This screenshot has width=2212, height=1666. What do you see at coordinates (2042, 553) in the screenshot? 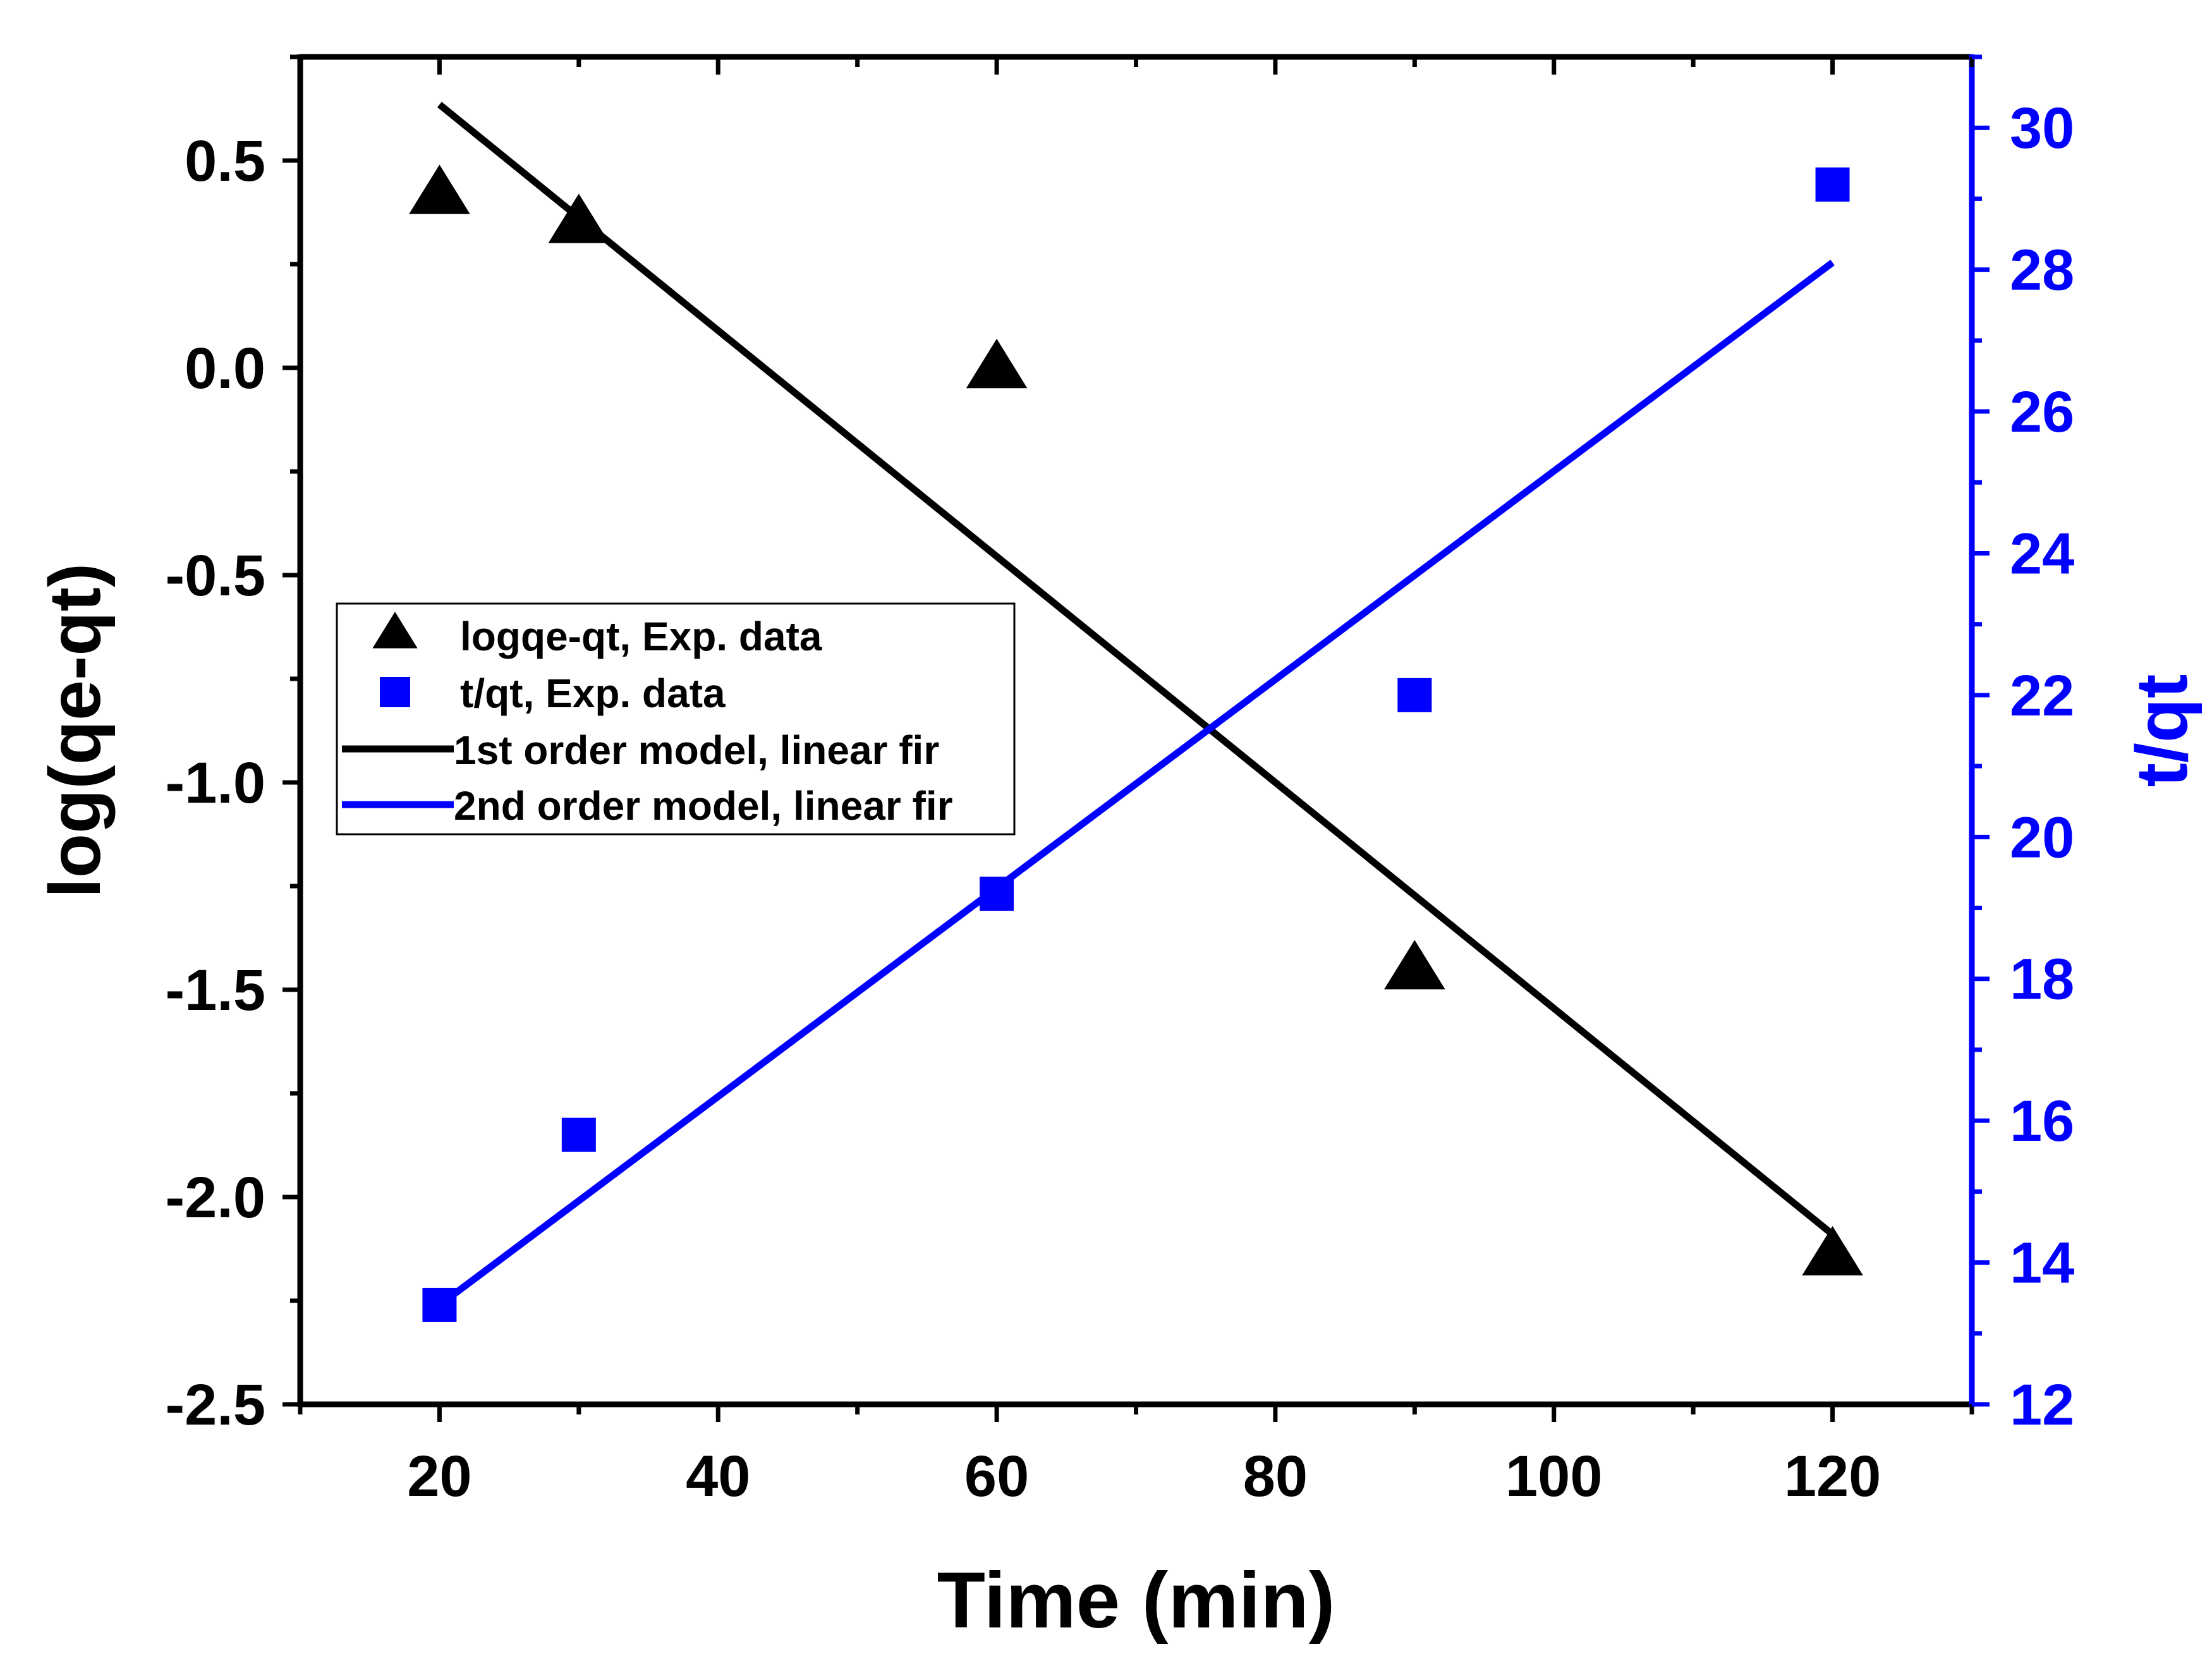
I see `y-right-tick-label: 24` at bounding box center [2042, 553].